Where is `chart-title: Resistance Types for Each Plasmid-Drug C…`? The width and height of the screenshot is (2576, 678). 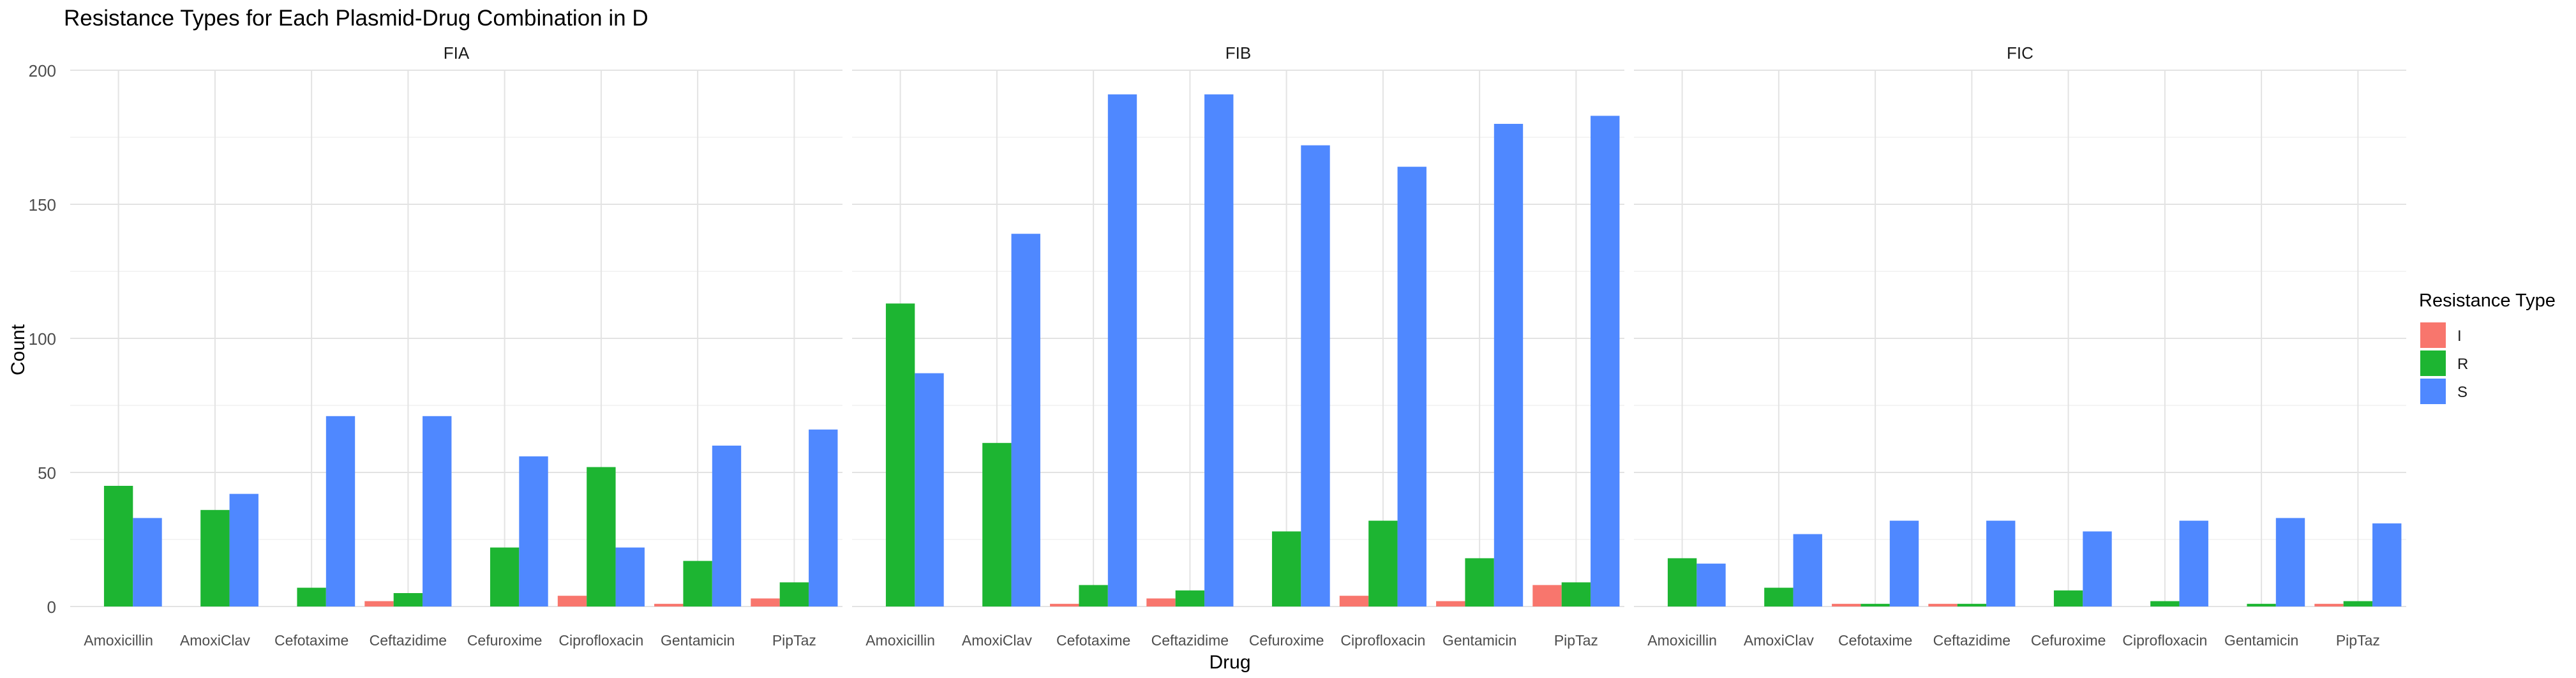
chart-title: Resistance Types for Each Plasmid-Drug C… is located at coordinates (356, 18).